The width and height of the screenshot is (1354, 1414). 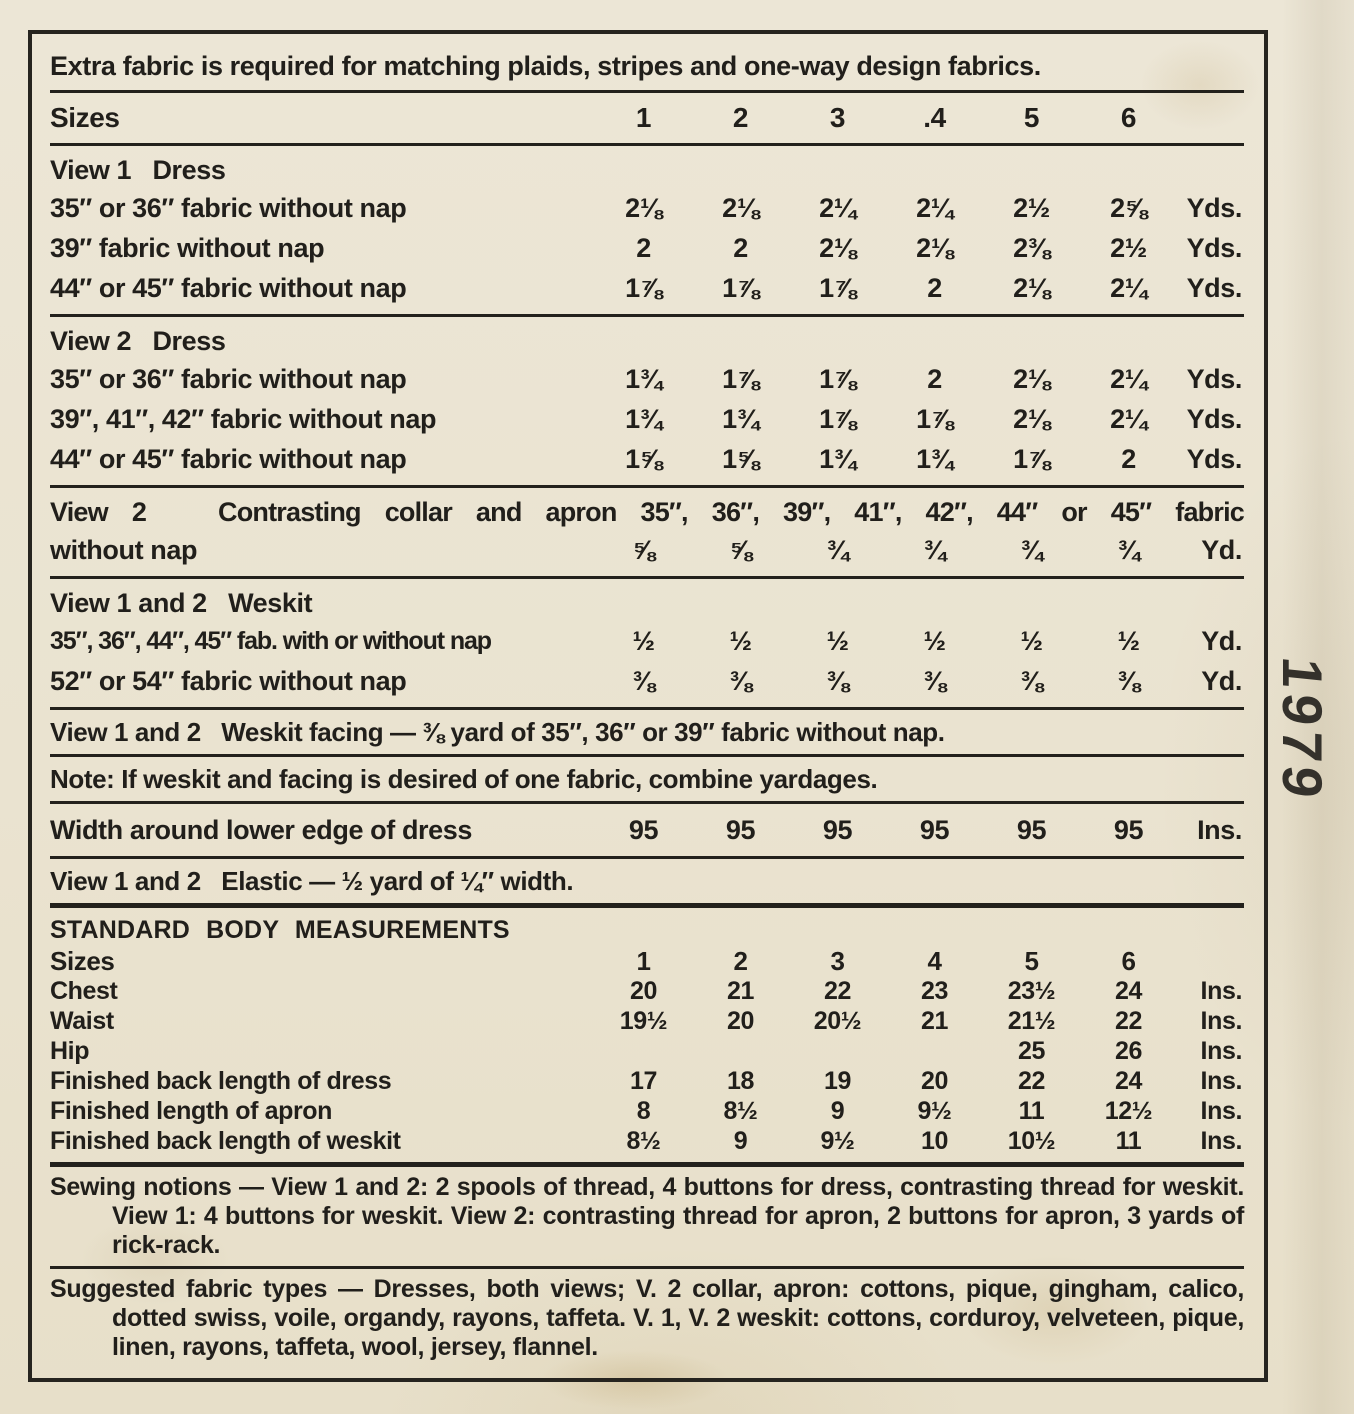 I want to click on view2-dress-title: View 2 Dress, so click(x=138, y=341).